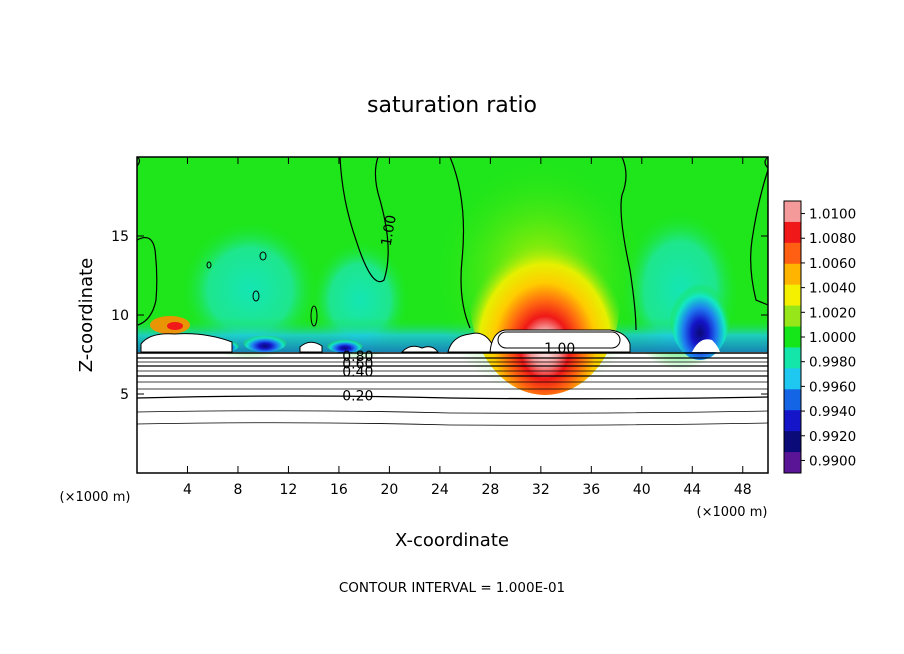 The width and height of the screenshot is (904, 654). I want to click on colorbar-label: 0.9920, so click(832, 437).